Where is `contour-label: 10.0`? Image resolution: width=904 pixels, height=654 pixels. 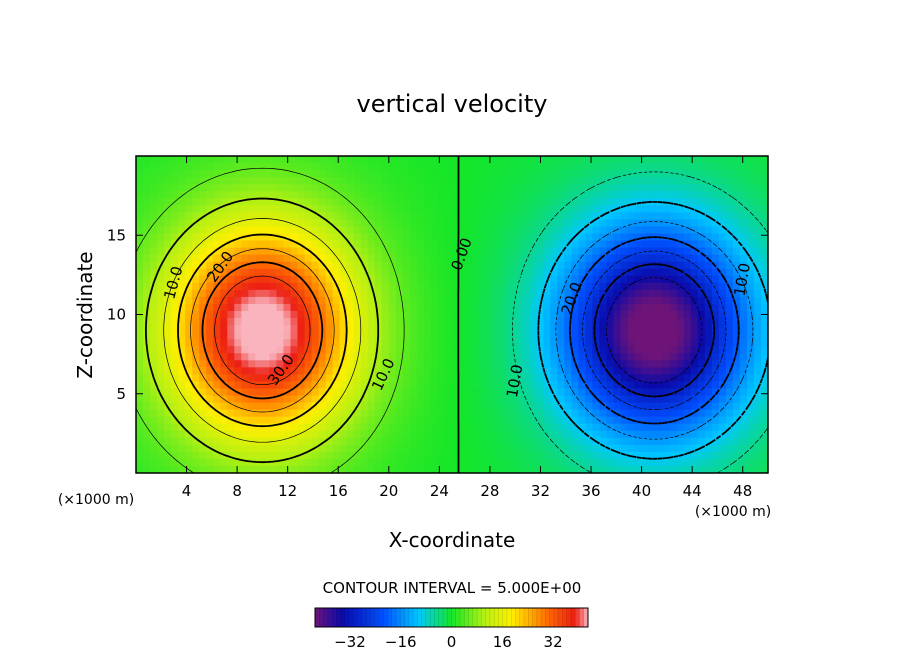
contour-label: 10.0 is located at coordinates (515, 381).